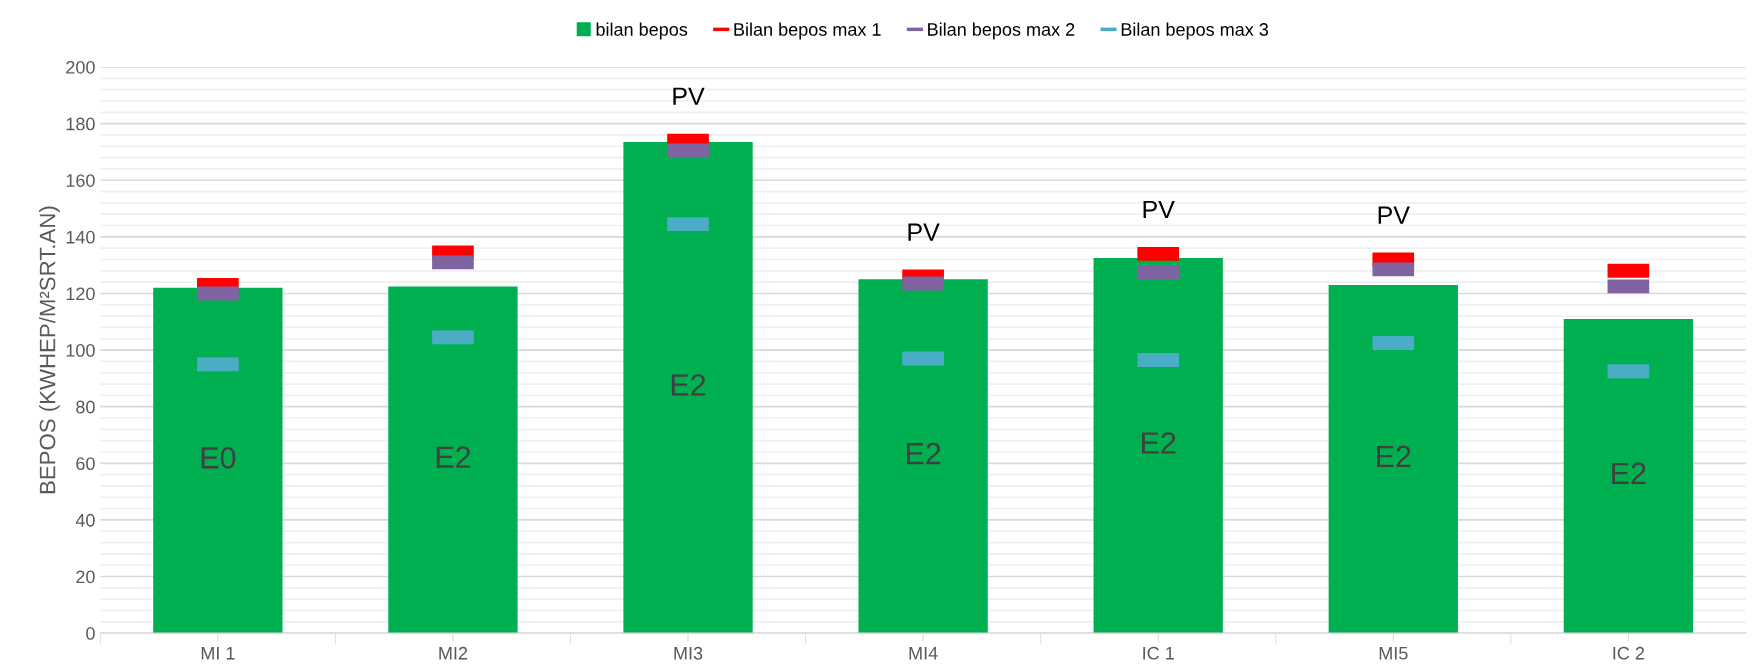 The height and width of the screenshot is (670, 1760). What do you see at coordinates (453, 653) in the screenshot?
I see `x-tick-label: MI2` at bounding box center [453, 653].